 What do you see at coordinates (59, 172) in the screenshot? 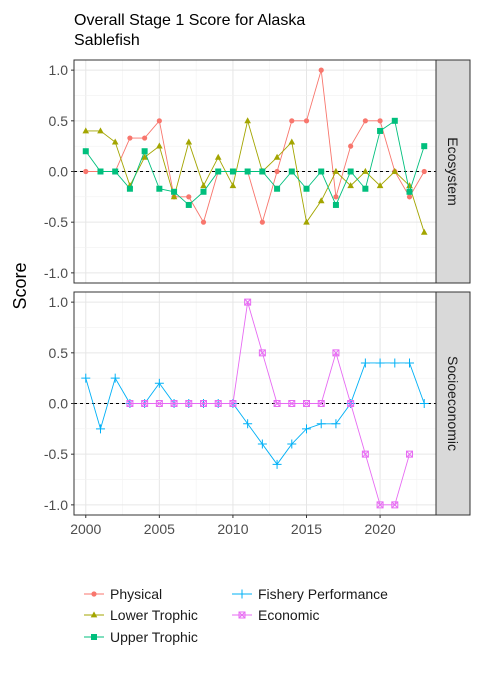
I see `y-tick-label: 0.0` at bounding box center [59, 172].